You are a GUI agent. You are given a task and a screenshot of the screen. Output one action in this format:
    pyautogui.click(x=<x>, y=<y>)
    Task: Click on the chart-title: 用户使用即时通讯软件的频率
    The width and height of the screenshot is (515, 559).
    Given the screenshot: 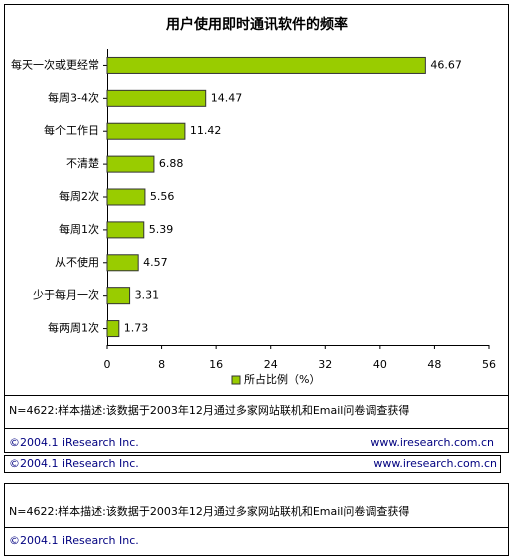 What is the action you would take?
    pyautogui.click(x=257, y=24)
    